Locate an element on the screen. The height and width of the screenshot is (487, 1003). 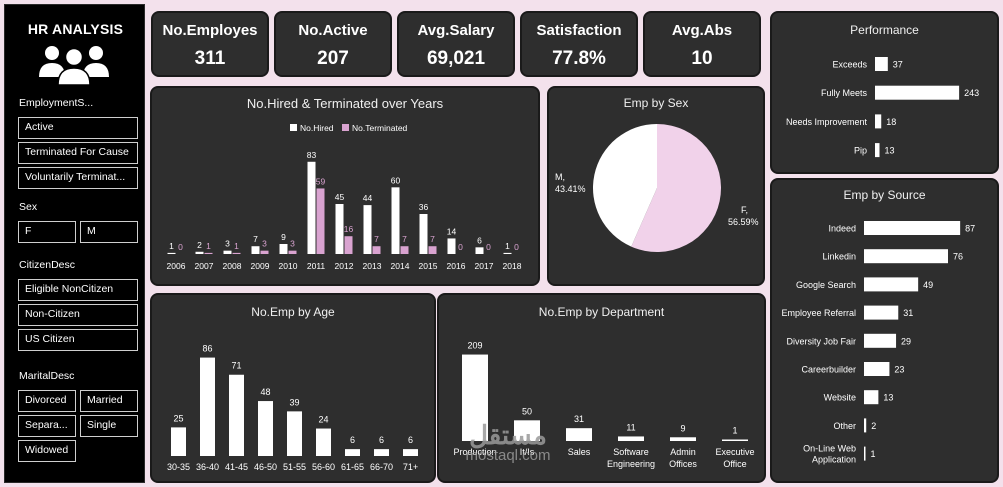
slicer-us-citizen: US Citizen is located at coordinates (78, 340).